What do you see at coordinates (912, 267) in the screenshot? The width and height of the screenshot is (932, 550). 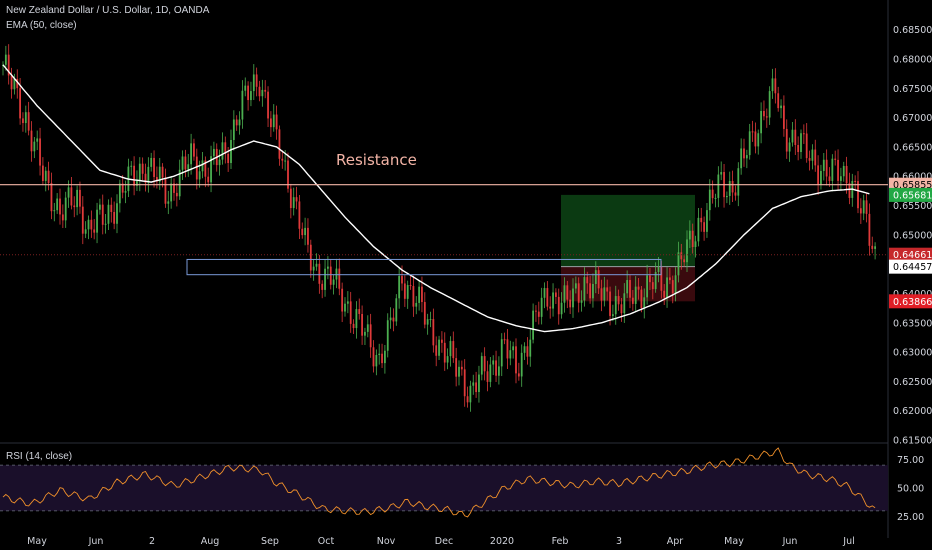 I see `price-tag-label: 0.64457` at bounding box center [912, 267].